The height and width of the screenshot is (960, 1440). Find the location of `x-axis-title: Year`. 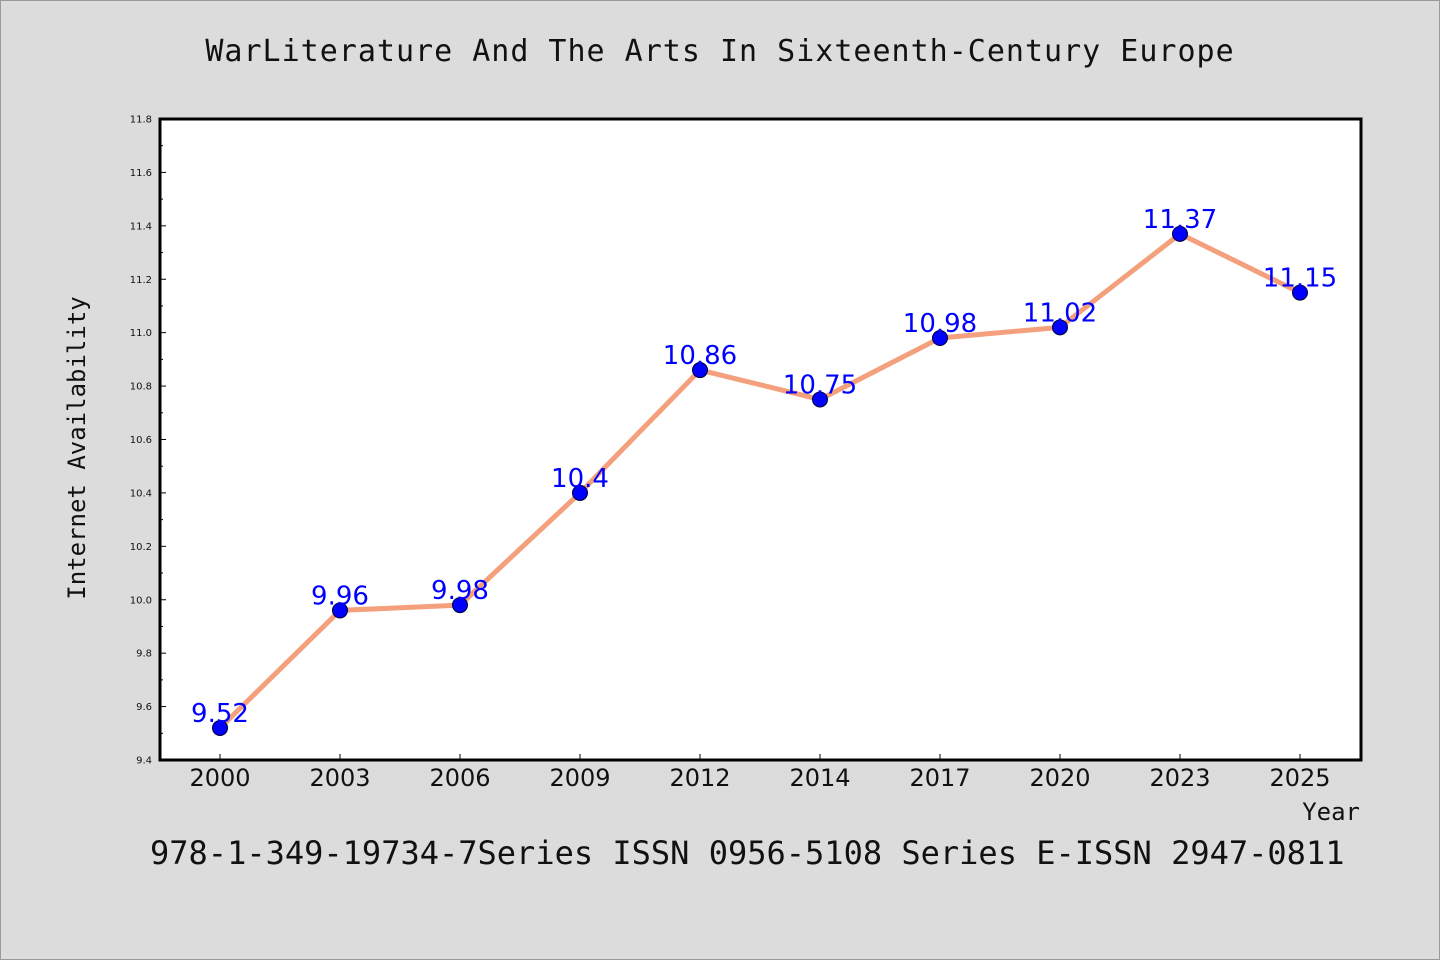

x-axis-title: Year is located at coordinates (1331, 812).